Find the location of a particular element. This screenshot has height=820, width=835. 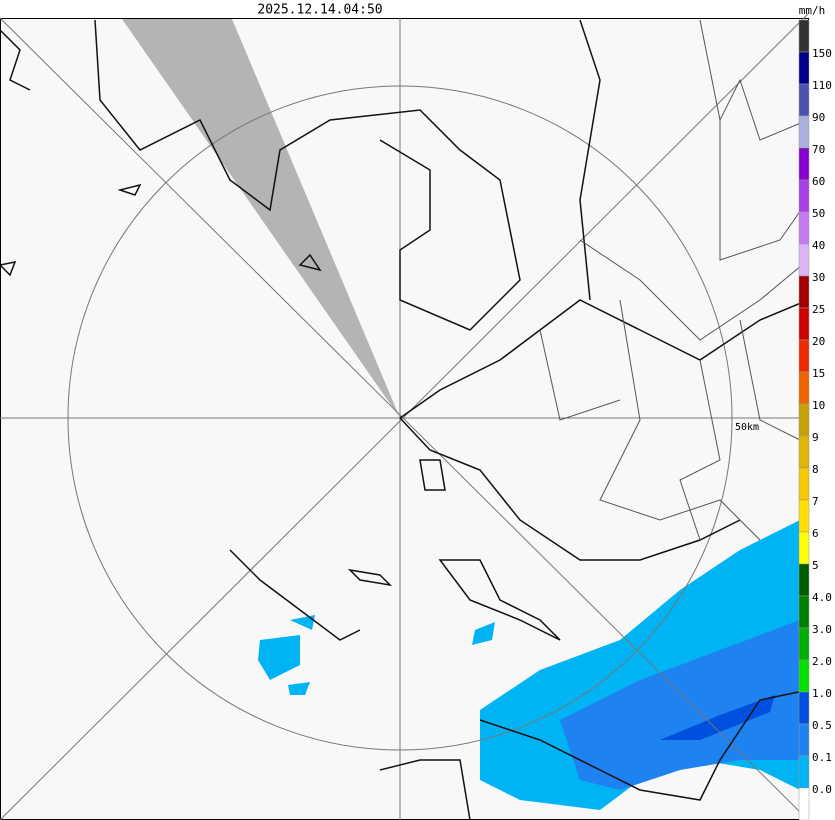

legend-label: 110 is located at coordinates (822, 85).